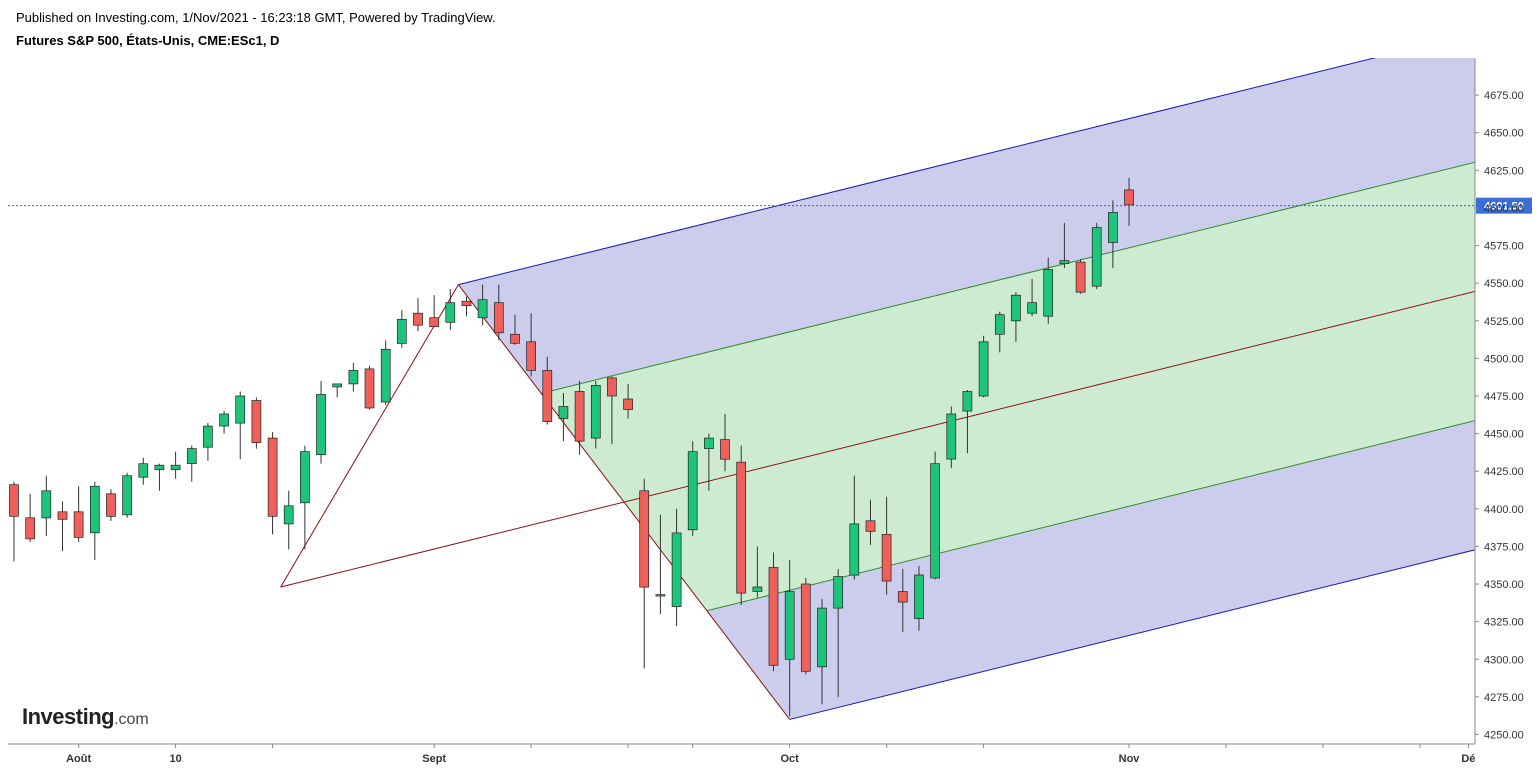  Describe the element at coordinates (1504, 547) in the screenshot. I see `y-tick-label: 4375.00` at that location.